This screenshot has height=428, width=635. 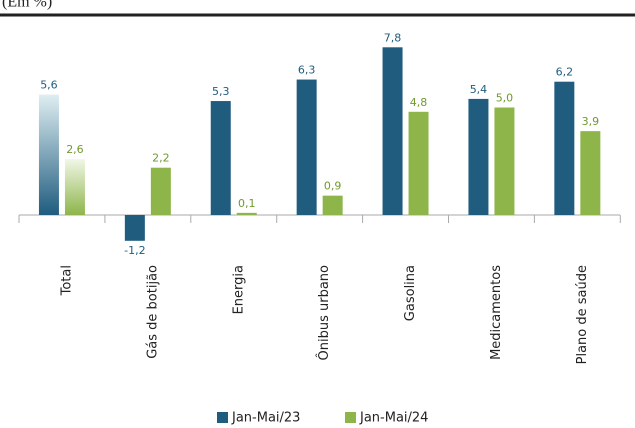 What do you see at coordinates (410, 293) in the screenshot?
I see `x-tick-label: Gasolina` at bounding box center [410, 293].